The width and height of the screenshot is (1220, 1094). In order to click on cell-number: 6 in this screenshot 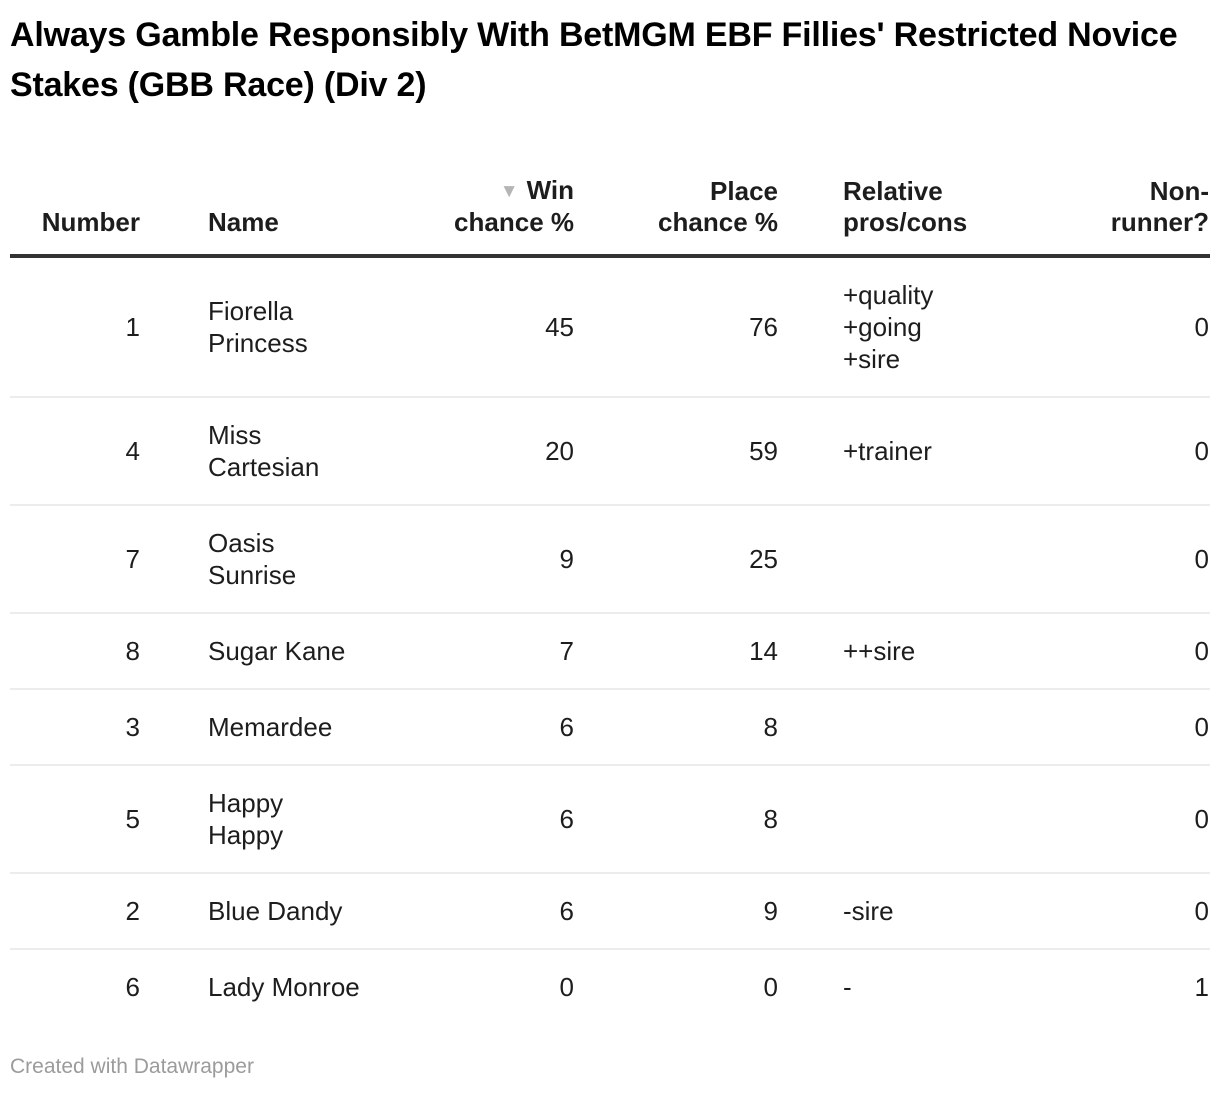, I will do `click(132, 987)`.